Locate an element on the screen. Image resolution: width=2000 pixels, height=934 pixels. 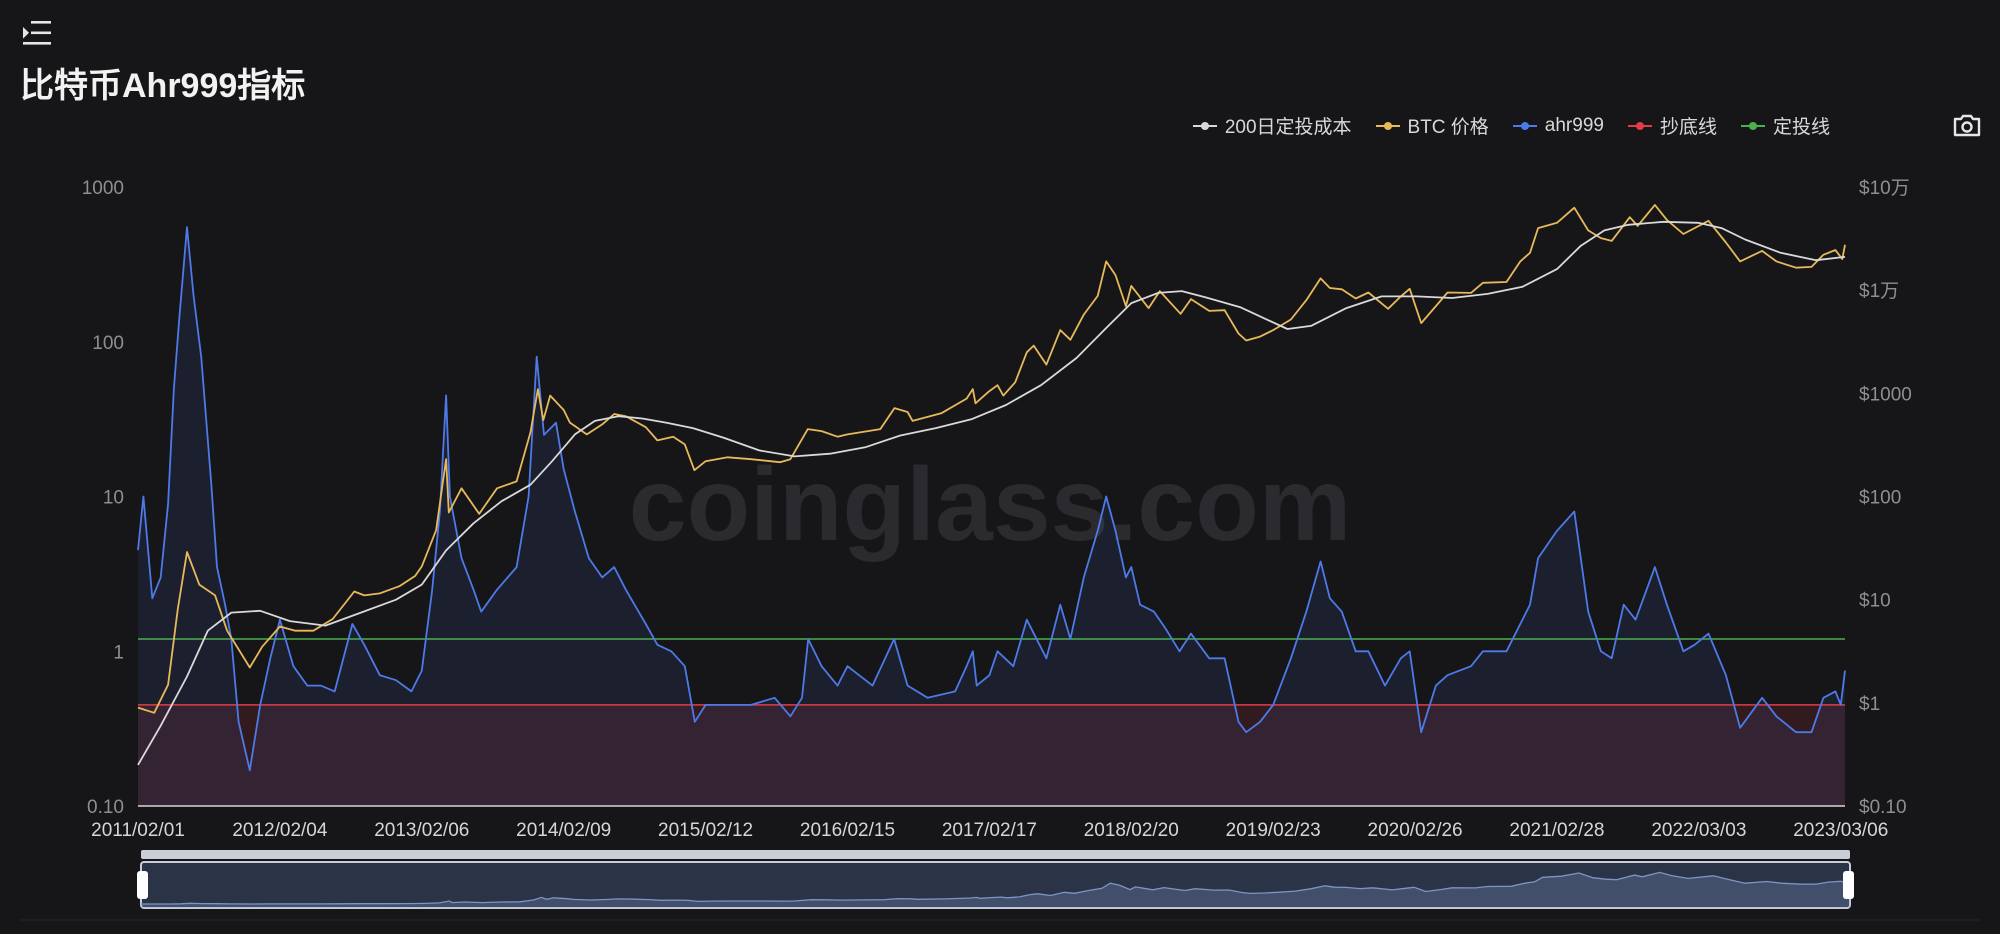
x-tick-label: 2014/02/09 is located at coordinates (563, 830).